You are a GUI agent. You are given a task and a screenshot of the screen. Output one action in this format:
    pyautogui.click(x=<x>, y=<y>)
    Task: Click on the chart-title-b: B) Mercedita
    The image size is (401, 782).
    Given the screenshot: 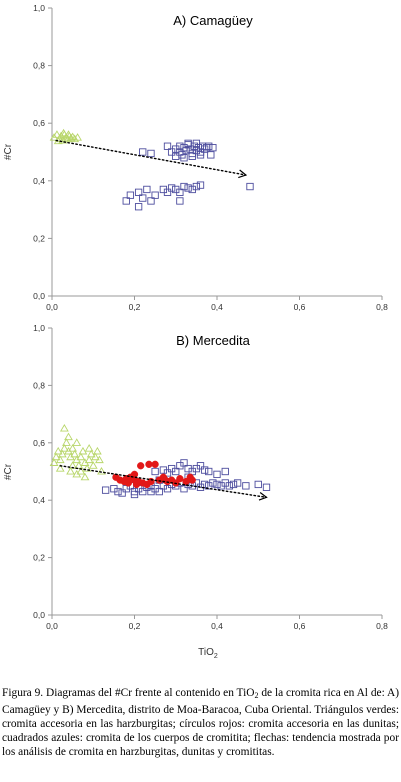 What is the action you would take?
    pyautogui.click(x=213, y=340)
    